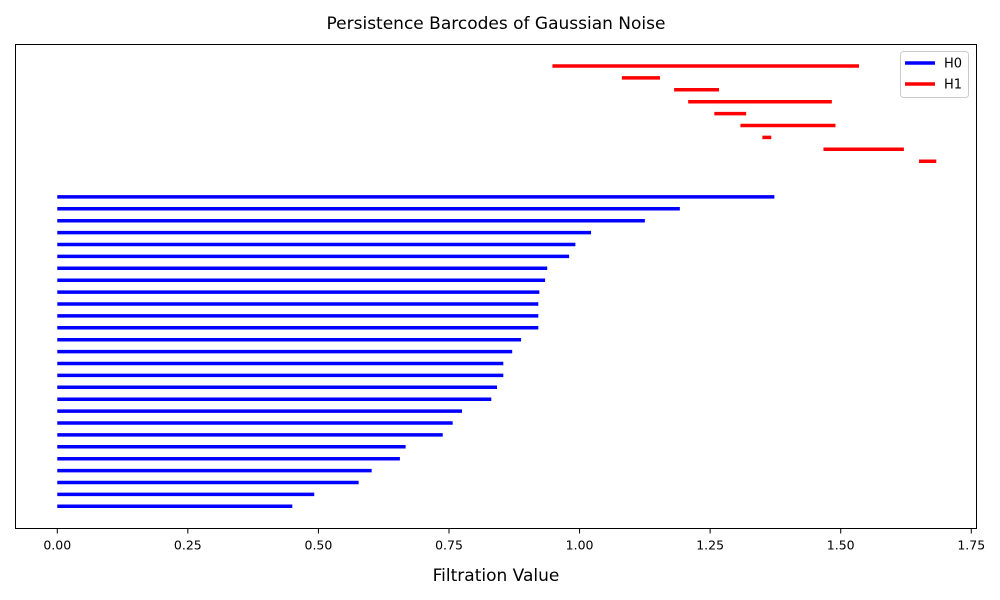  Describe the element at coordinates (953, 64) in the screenshot. I see `legend-label-h0: H0` at that location.